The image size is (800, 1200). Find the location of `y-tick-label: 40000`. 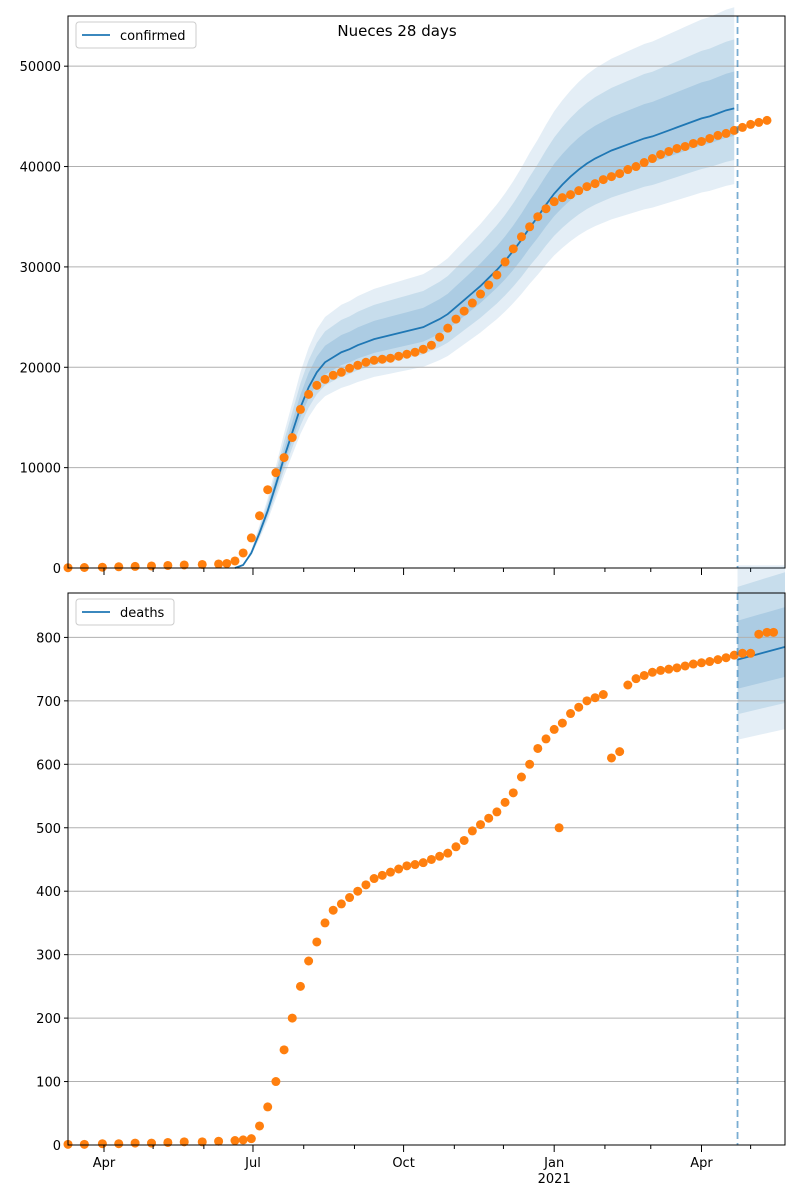

y-tick-label: 40000 is located at coordinates (40, 168).